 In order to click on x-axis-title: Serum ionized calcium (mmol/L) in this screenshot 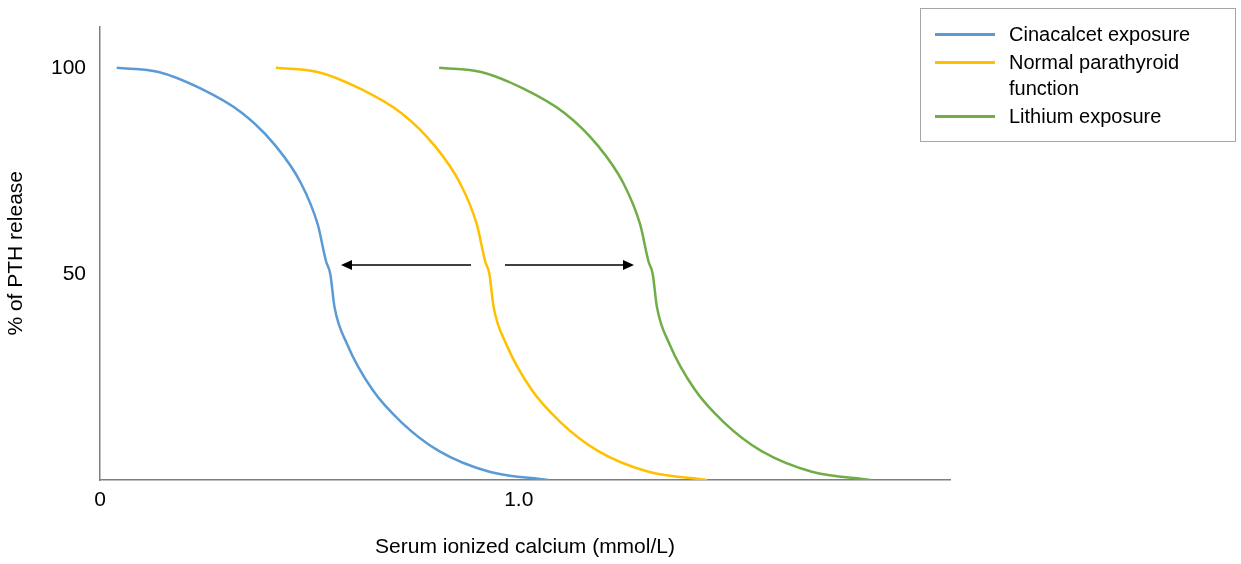, I will do `click(525, 546)`.